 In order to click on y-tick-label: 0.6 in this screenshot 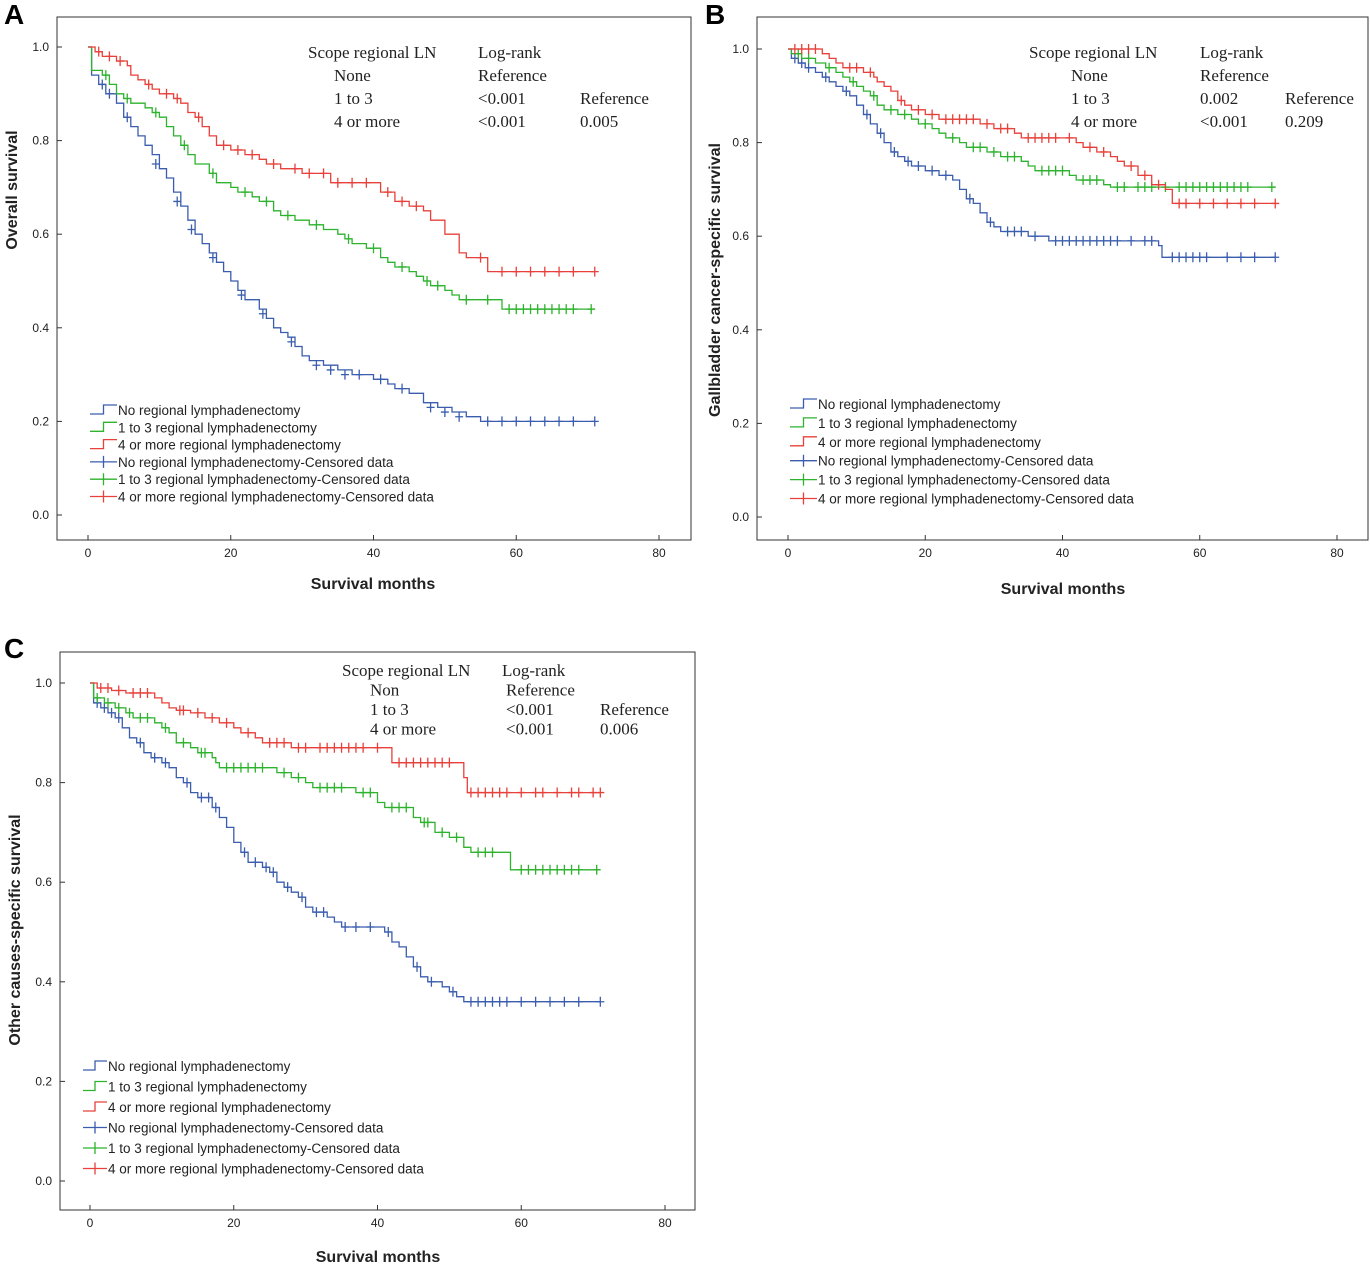, I will do `click(740, 236)`.